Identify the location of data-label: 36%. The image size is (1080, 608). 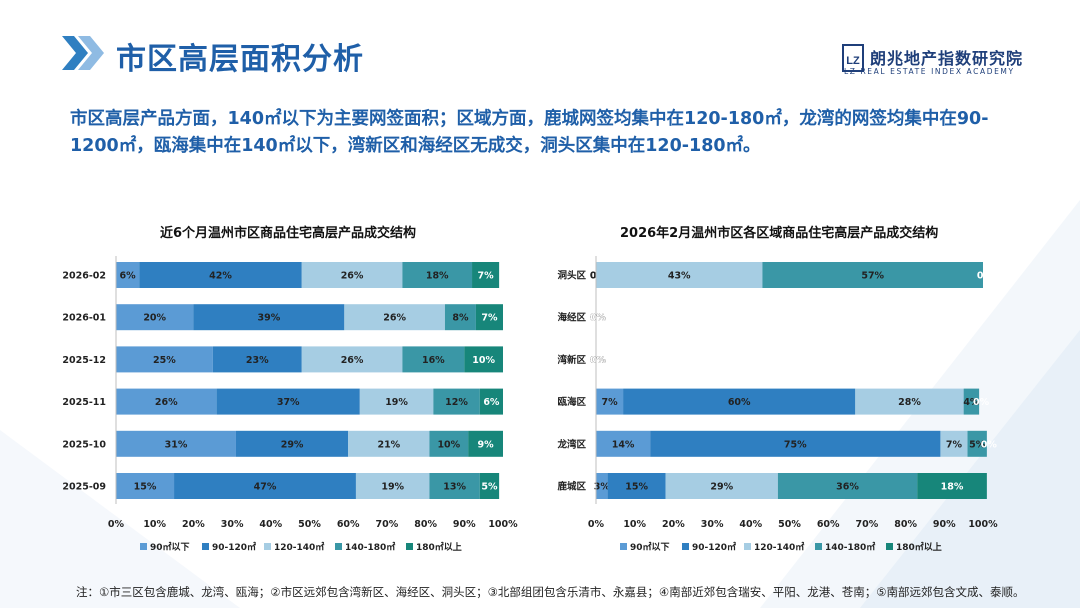
(847, 487).